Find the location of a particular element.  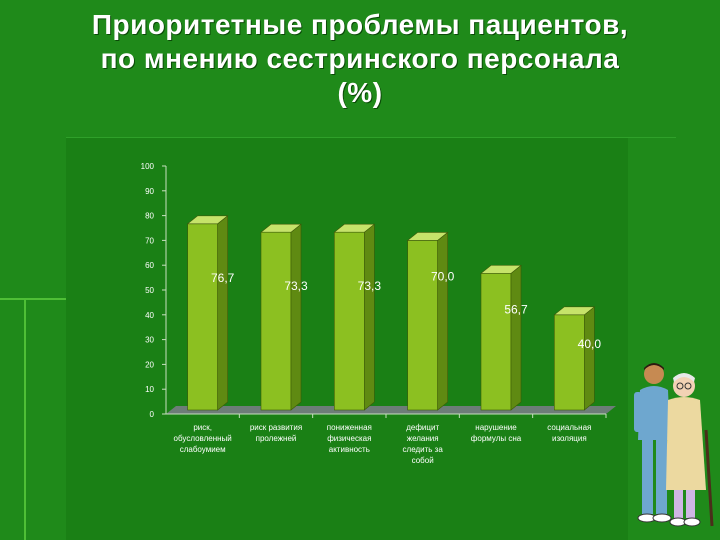

title-line-3: (%) is located at coordinates (360, 92).